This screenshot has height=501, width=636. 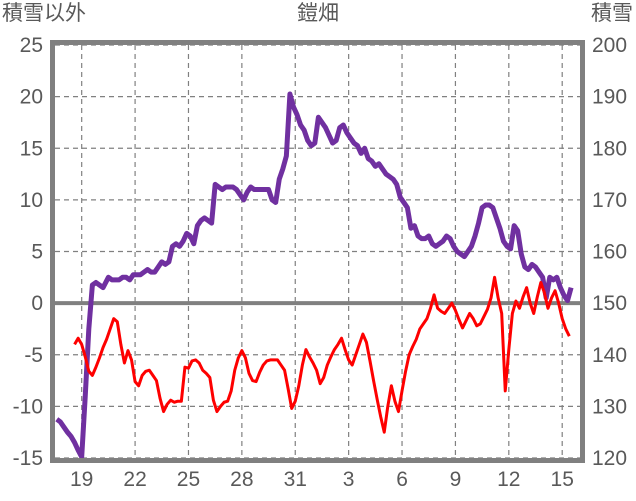 I want to click on chart-title: 鎧畑, so click(x=318, y=13).